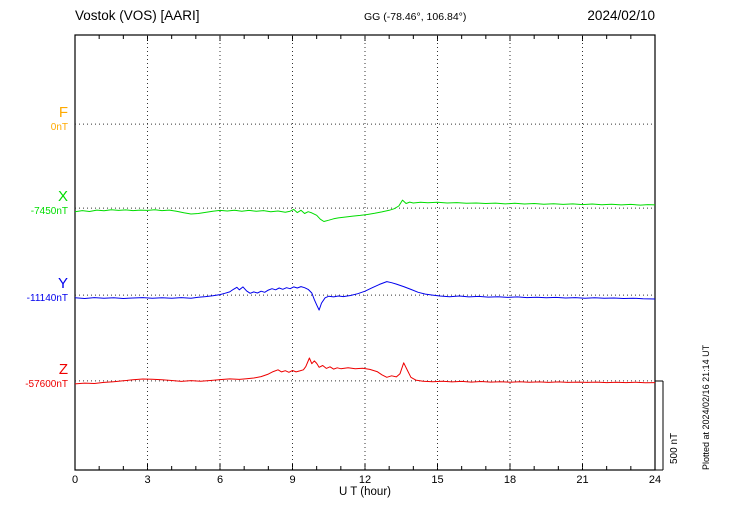 The image size is (730, 520). Describe the element at coordinates (63, 369) in the screenshot. I see `series-label-Z: Z` at that location.